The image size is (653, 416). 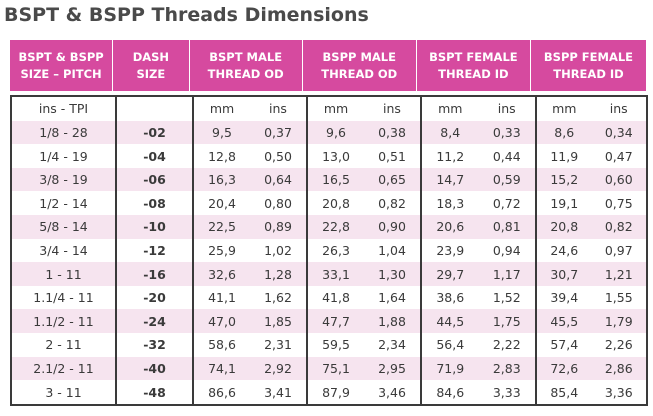 I want to click on size-cell: 1/2 - 14, so click(x=63, y=203).